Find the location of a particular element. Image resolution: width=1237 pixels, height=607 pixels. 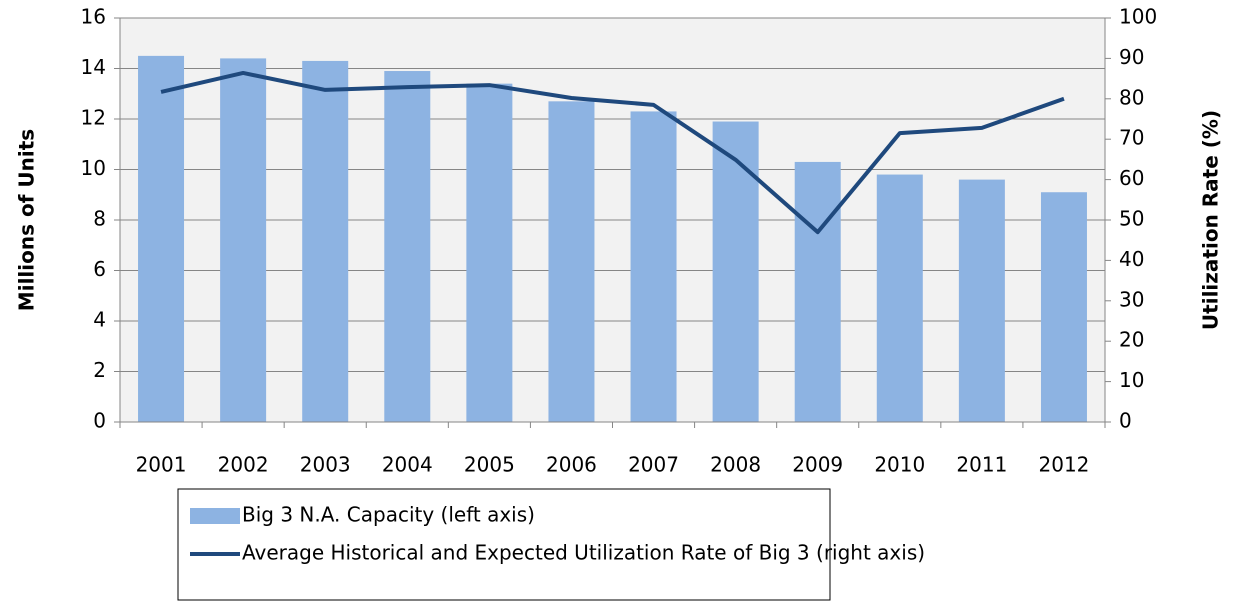

y-tick-label: 8 is located at coordinates (99, 219).